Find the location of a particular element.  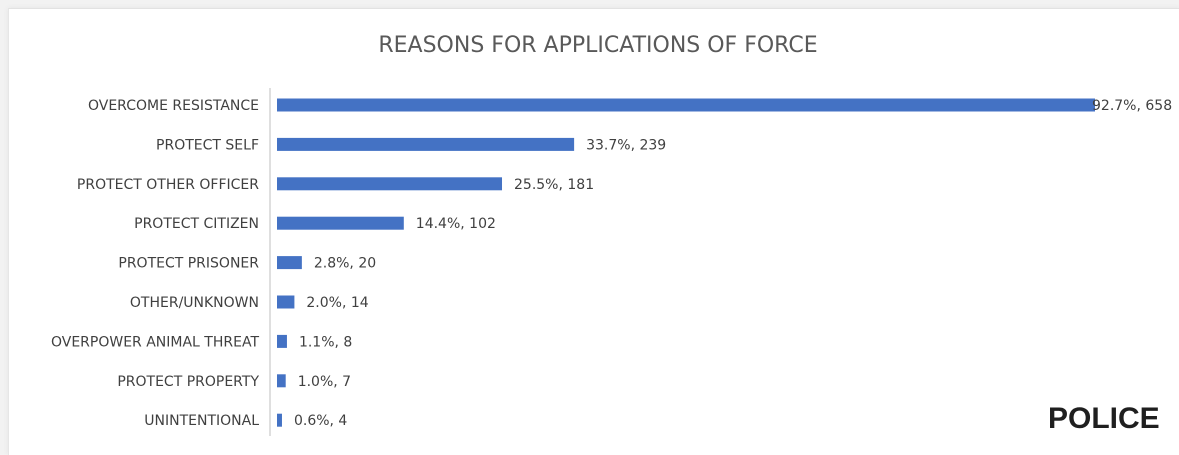

data-label: 25.5%, 181 is located at coordinates (554, 185).